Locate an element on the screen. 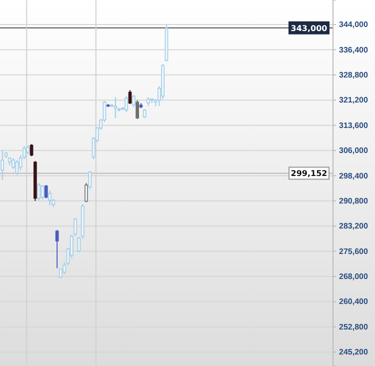  y-tick-label: 268,000 is located at coordinates (353, 277).